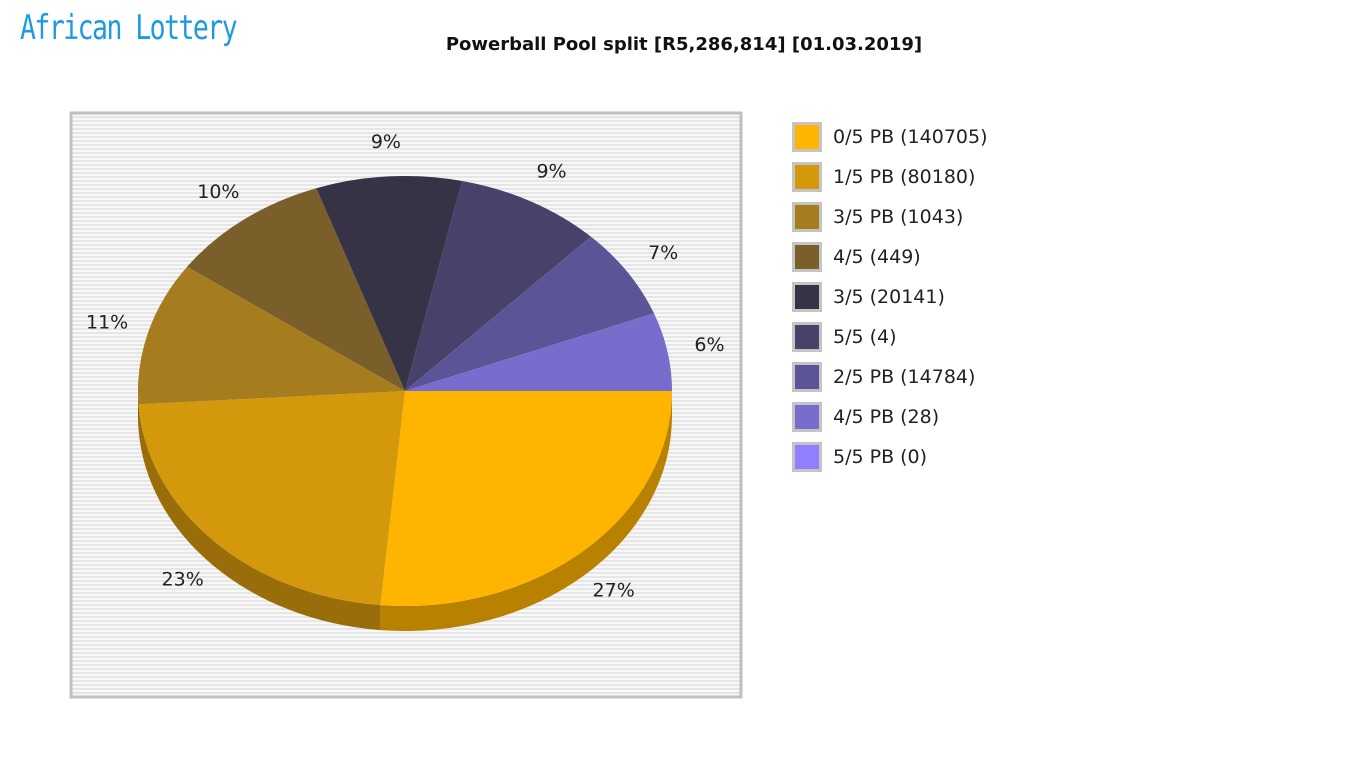  I want to click on legend-label: 2/5 PB (14784), so click(904, 377).